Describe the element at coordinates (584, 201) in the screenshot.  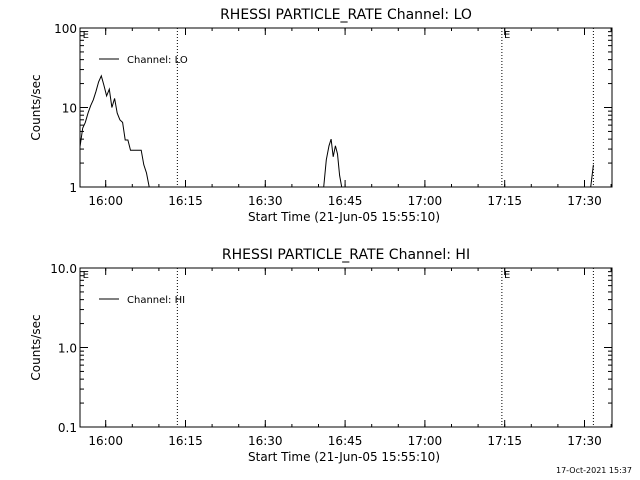
I see `lo-x-tick-label: 17:30` at that location.